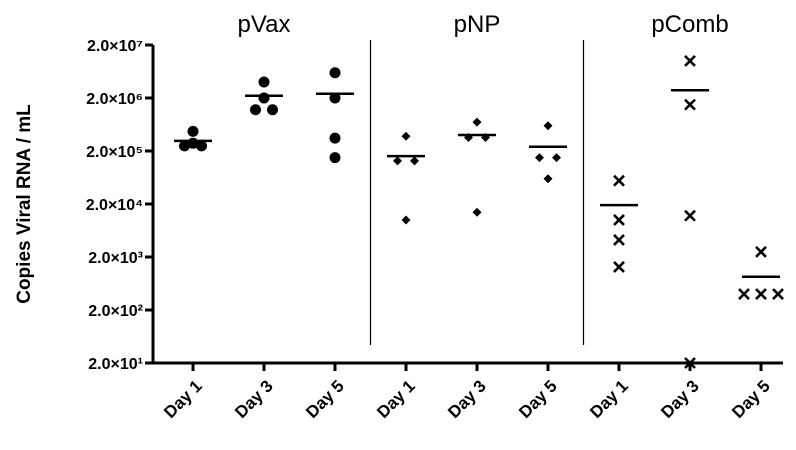 Image resolution: width=796 pixels, height=450 pixels. Describe the element at coordinates (689, 24) in the screenshot. I see `group-label: pComb` at that location.